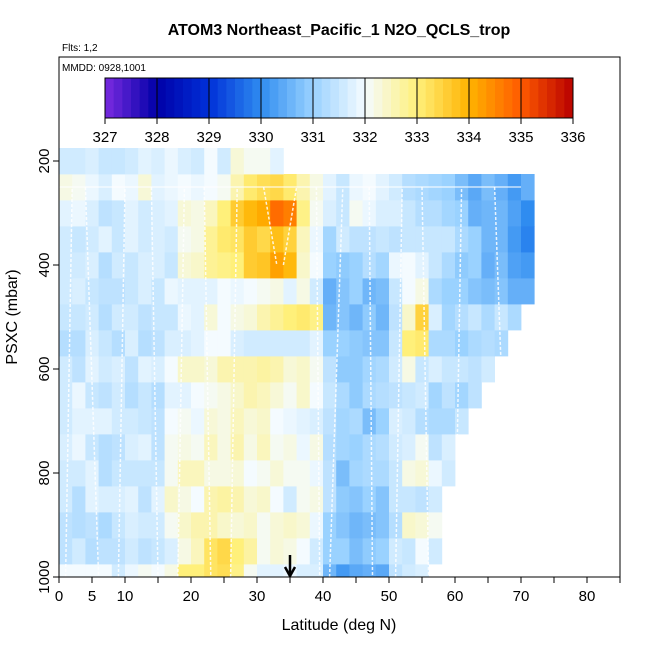 The width and height of the screenshot is (650, 650). What do you see at coordinates (572, 137) in the screenshot?
I see `colorbar-tick-label: 336` at bounding box center [572, 137].